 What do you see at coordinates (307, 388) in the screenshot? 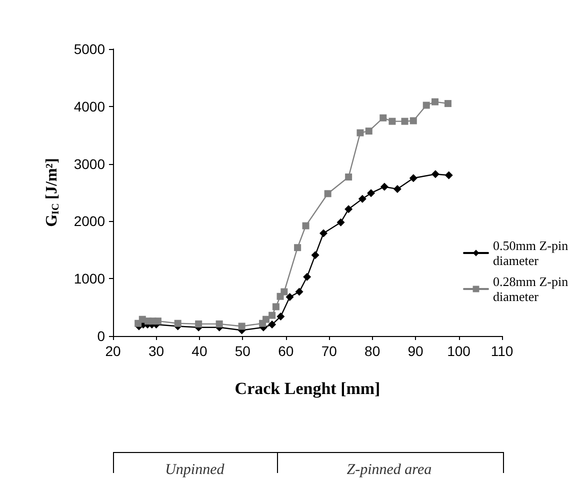
I see `x-axis-title: Crack Lenght [mm]` at bounding box center [307, 388].